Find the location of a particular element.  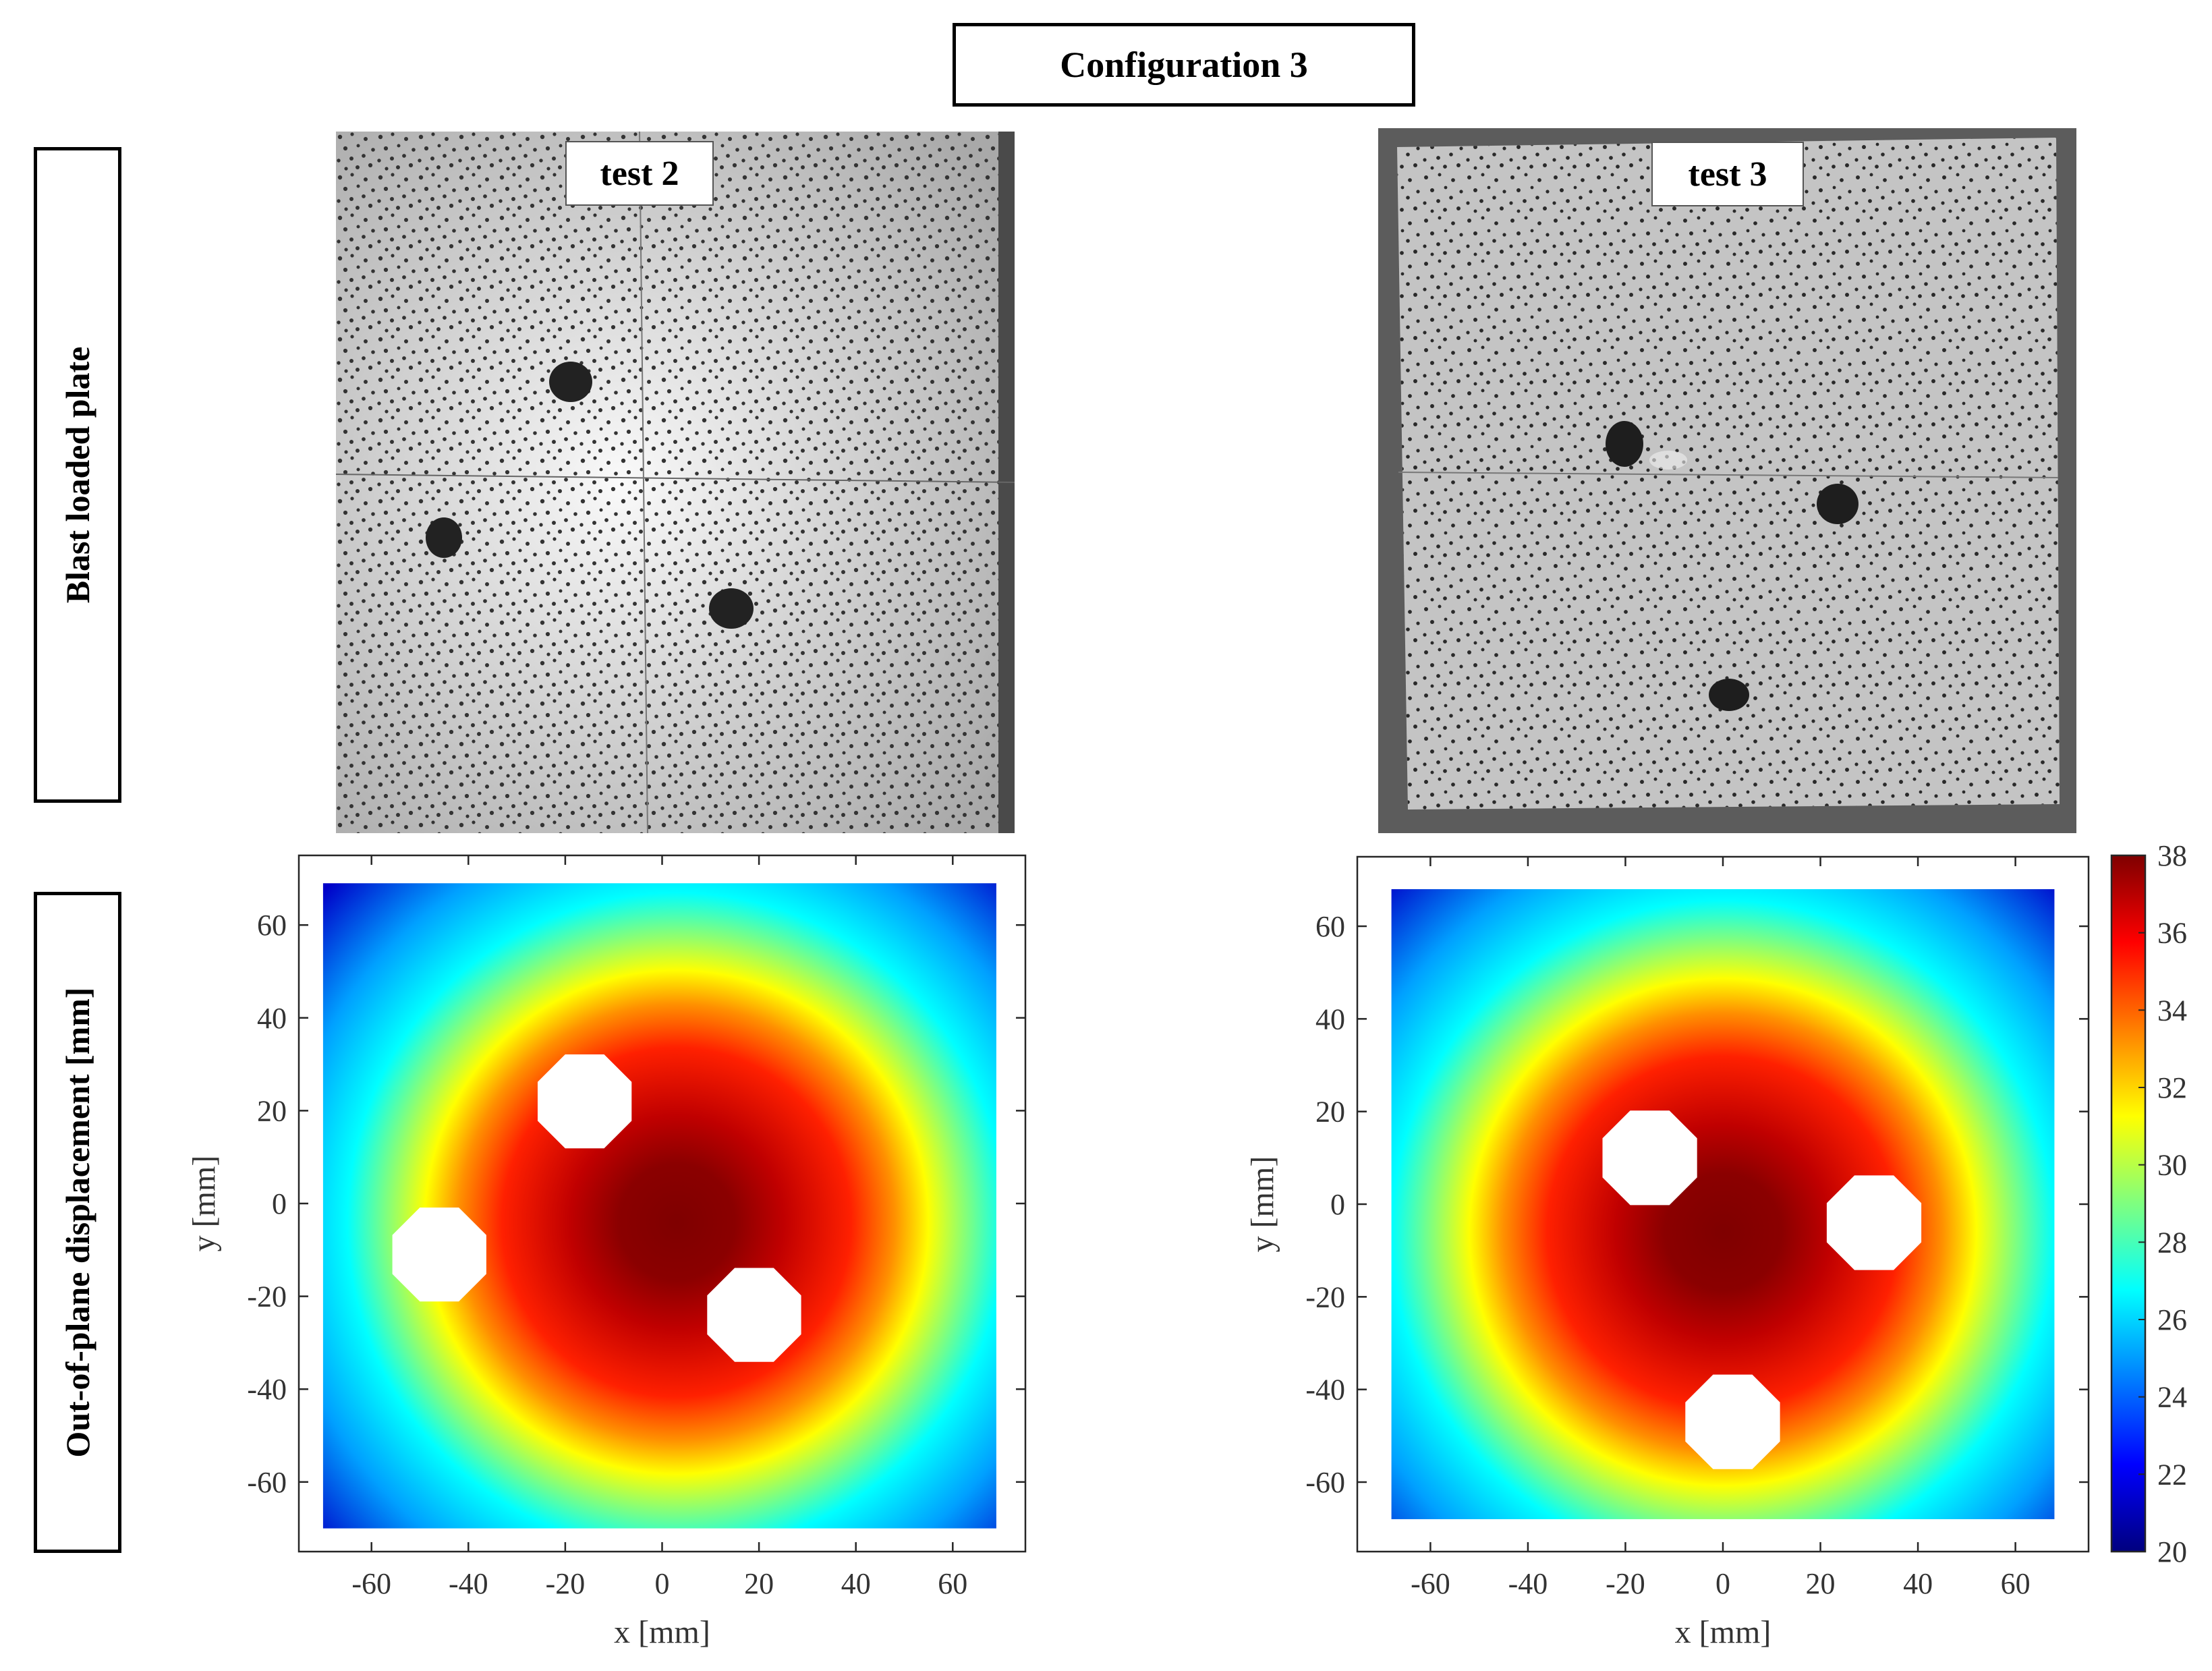

colorbar is located at coordinates (2128, 1203).